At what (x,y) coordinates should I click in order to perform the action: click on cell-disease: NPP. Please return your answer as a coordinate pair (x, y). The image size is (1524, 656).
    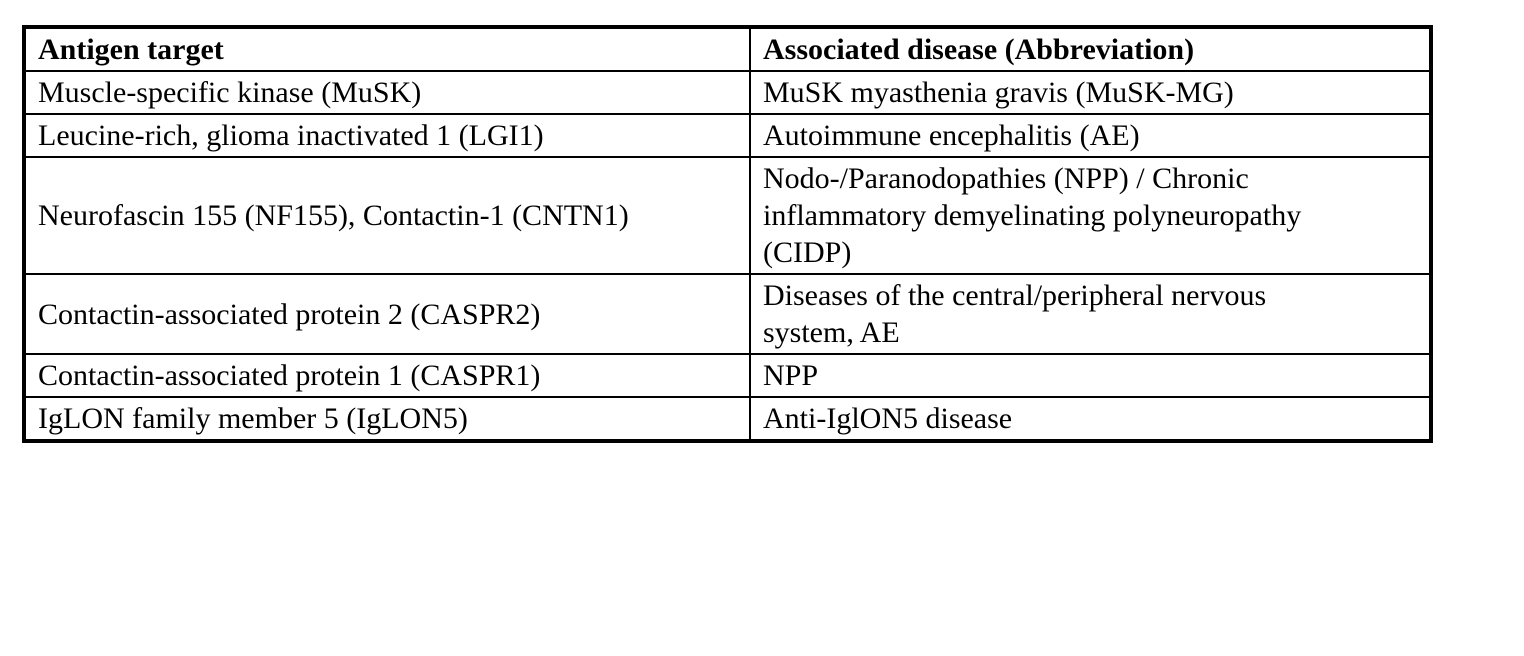
    Looking at the image, I should click on (1090, 375).